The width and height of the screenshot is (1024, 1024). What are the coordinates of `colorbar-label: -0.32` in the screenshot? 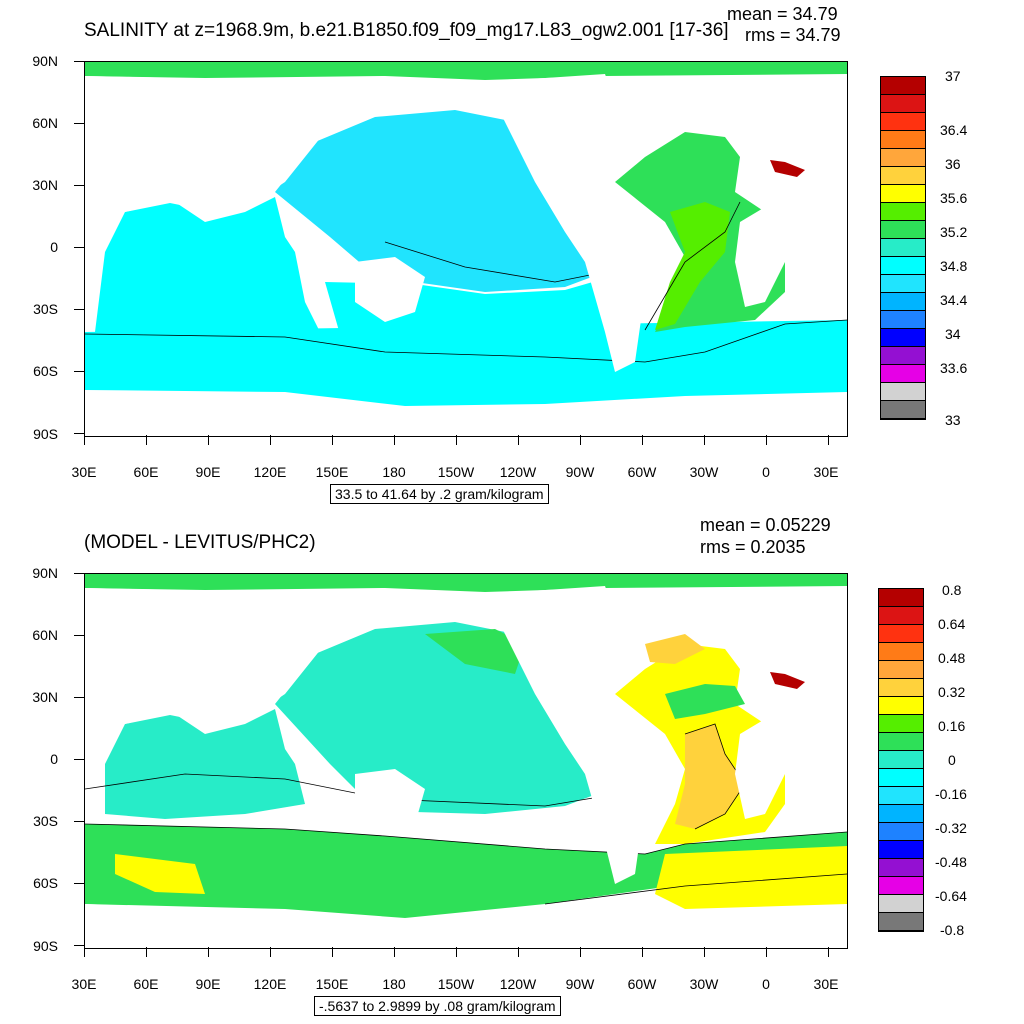 It's located at (951, 828).